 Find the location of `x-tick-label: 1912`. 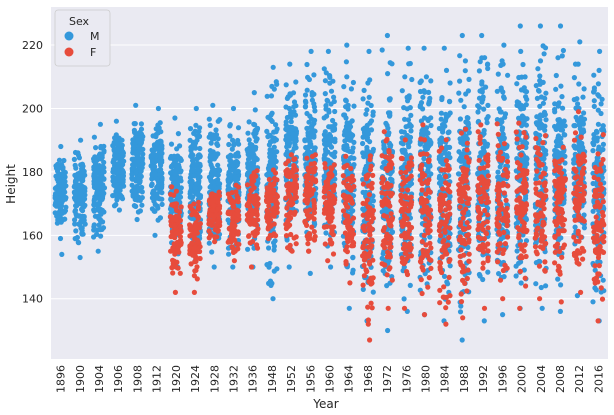

x-tick-label: 1912 is located at coordinates (157, 379).